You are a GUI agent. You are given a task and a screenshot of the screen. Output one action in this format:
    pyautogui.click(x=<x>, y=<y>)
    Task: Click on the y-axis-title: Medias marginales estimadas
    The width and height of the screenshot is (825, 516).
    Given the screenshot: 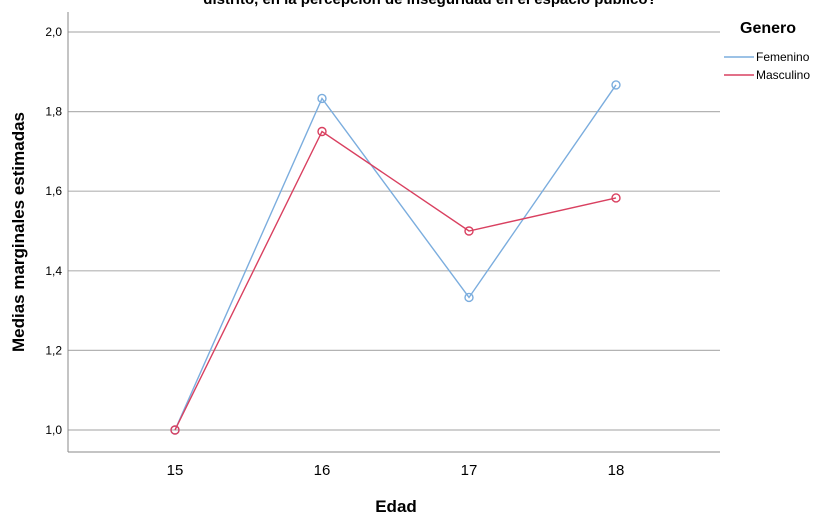 What is the action you would take?
    pyautogui.click(x=18, y=232)
    